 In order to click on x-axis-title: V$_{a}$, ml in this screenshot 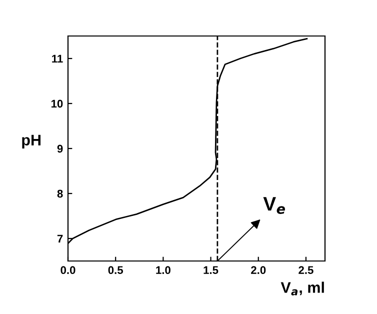, I will do `click(302, 289)`.